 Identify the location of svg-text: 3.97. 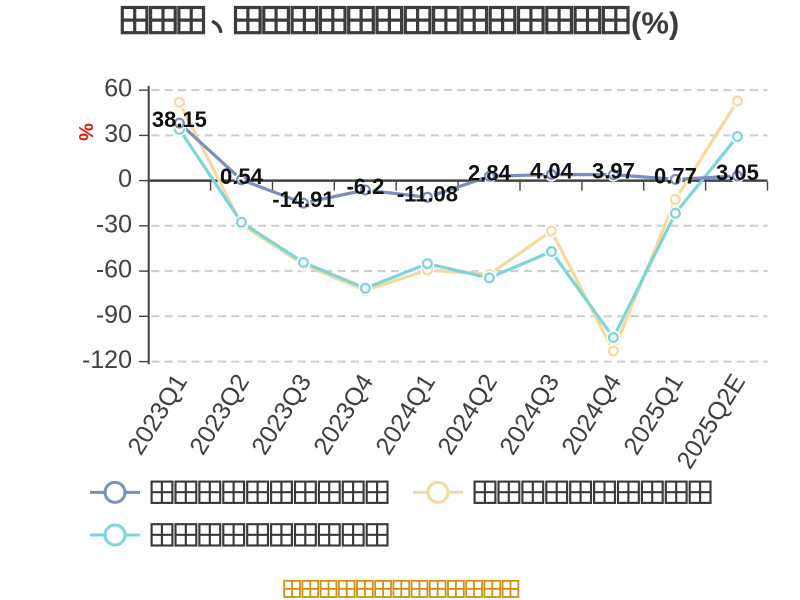
(613, 171).